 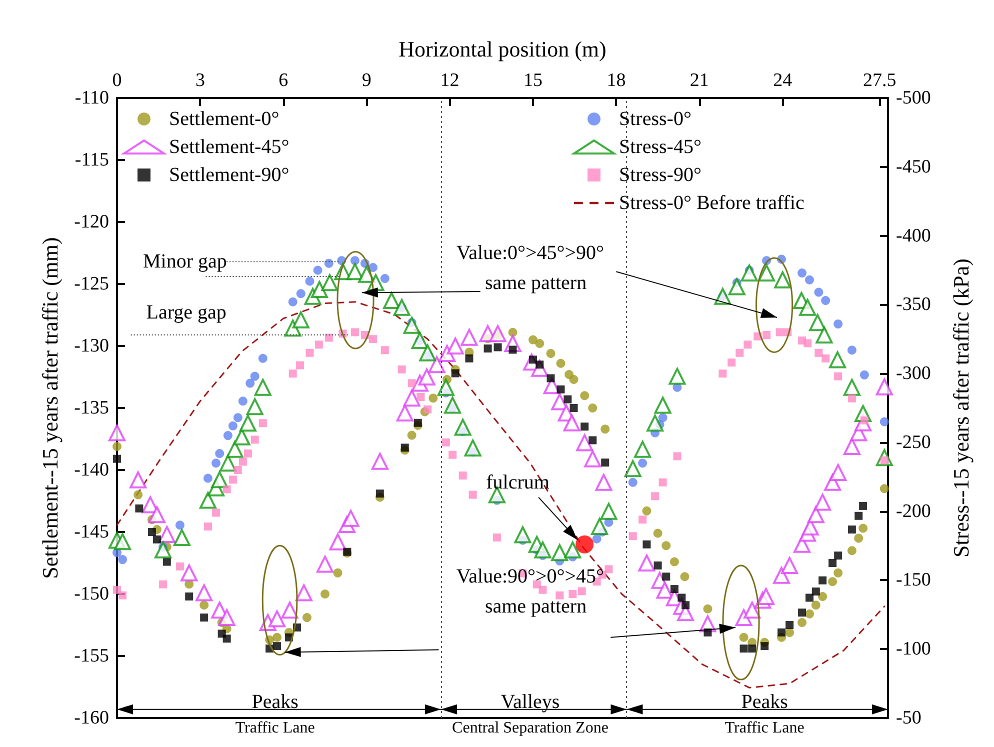 I want to click on y-tick-label: -135, so click(x=91, y=408).